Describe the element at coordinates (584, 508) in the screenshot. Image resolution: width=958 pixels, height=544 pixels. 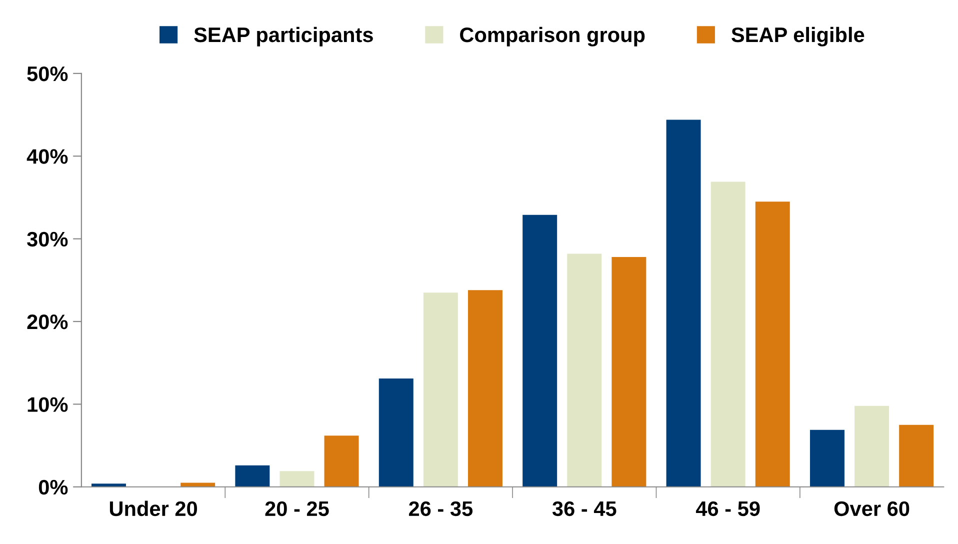
I see `x-tick-label: 36 - 45` at that location.